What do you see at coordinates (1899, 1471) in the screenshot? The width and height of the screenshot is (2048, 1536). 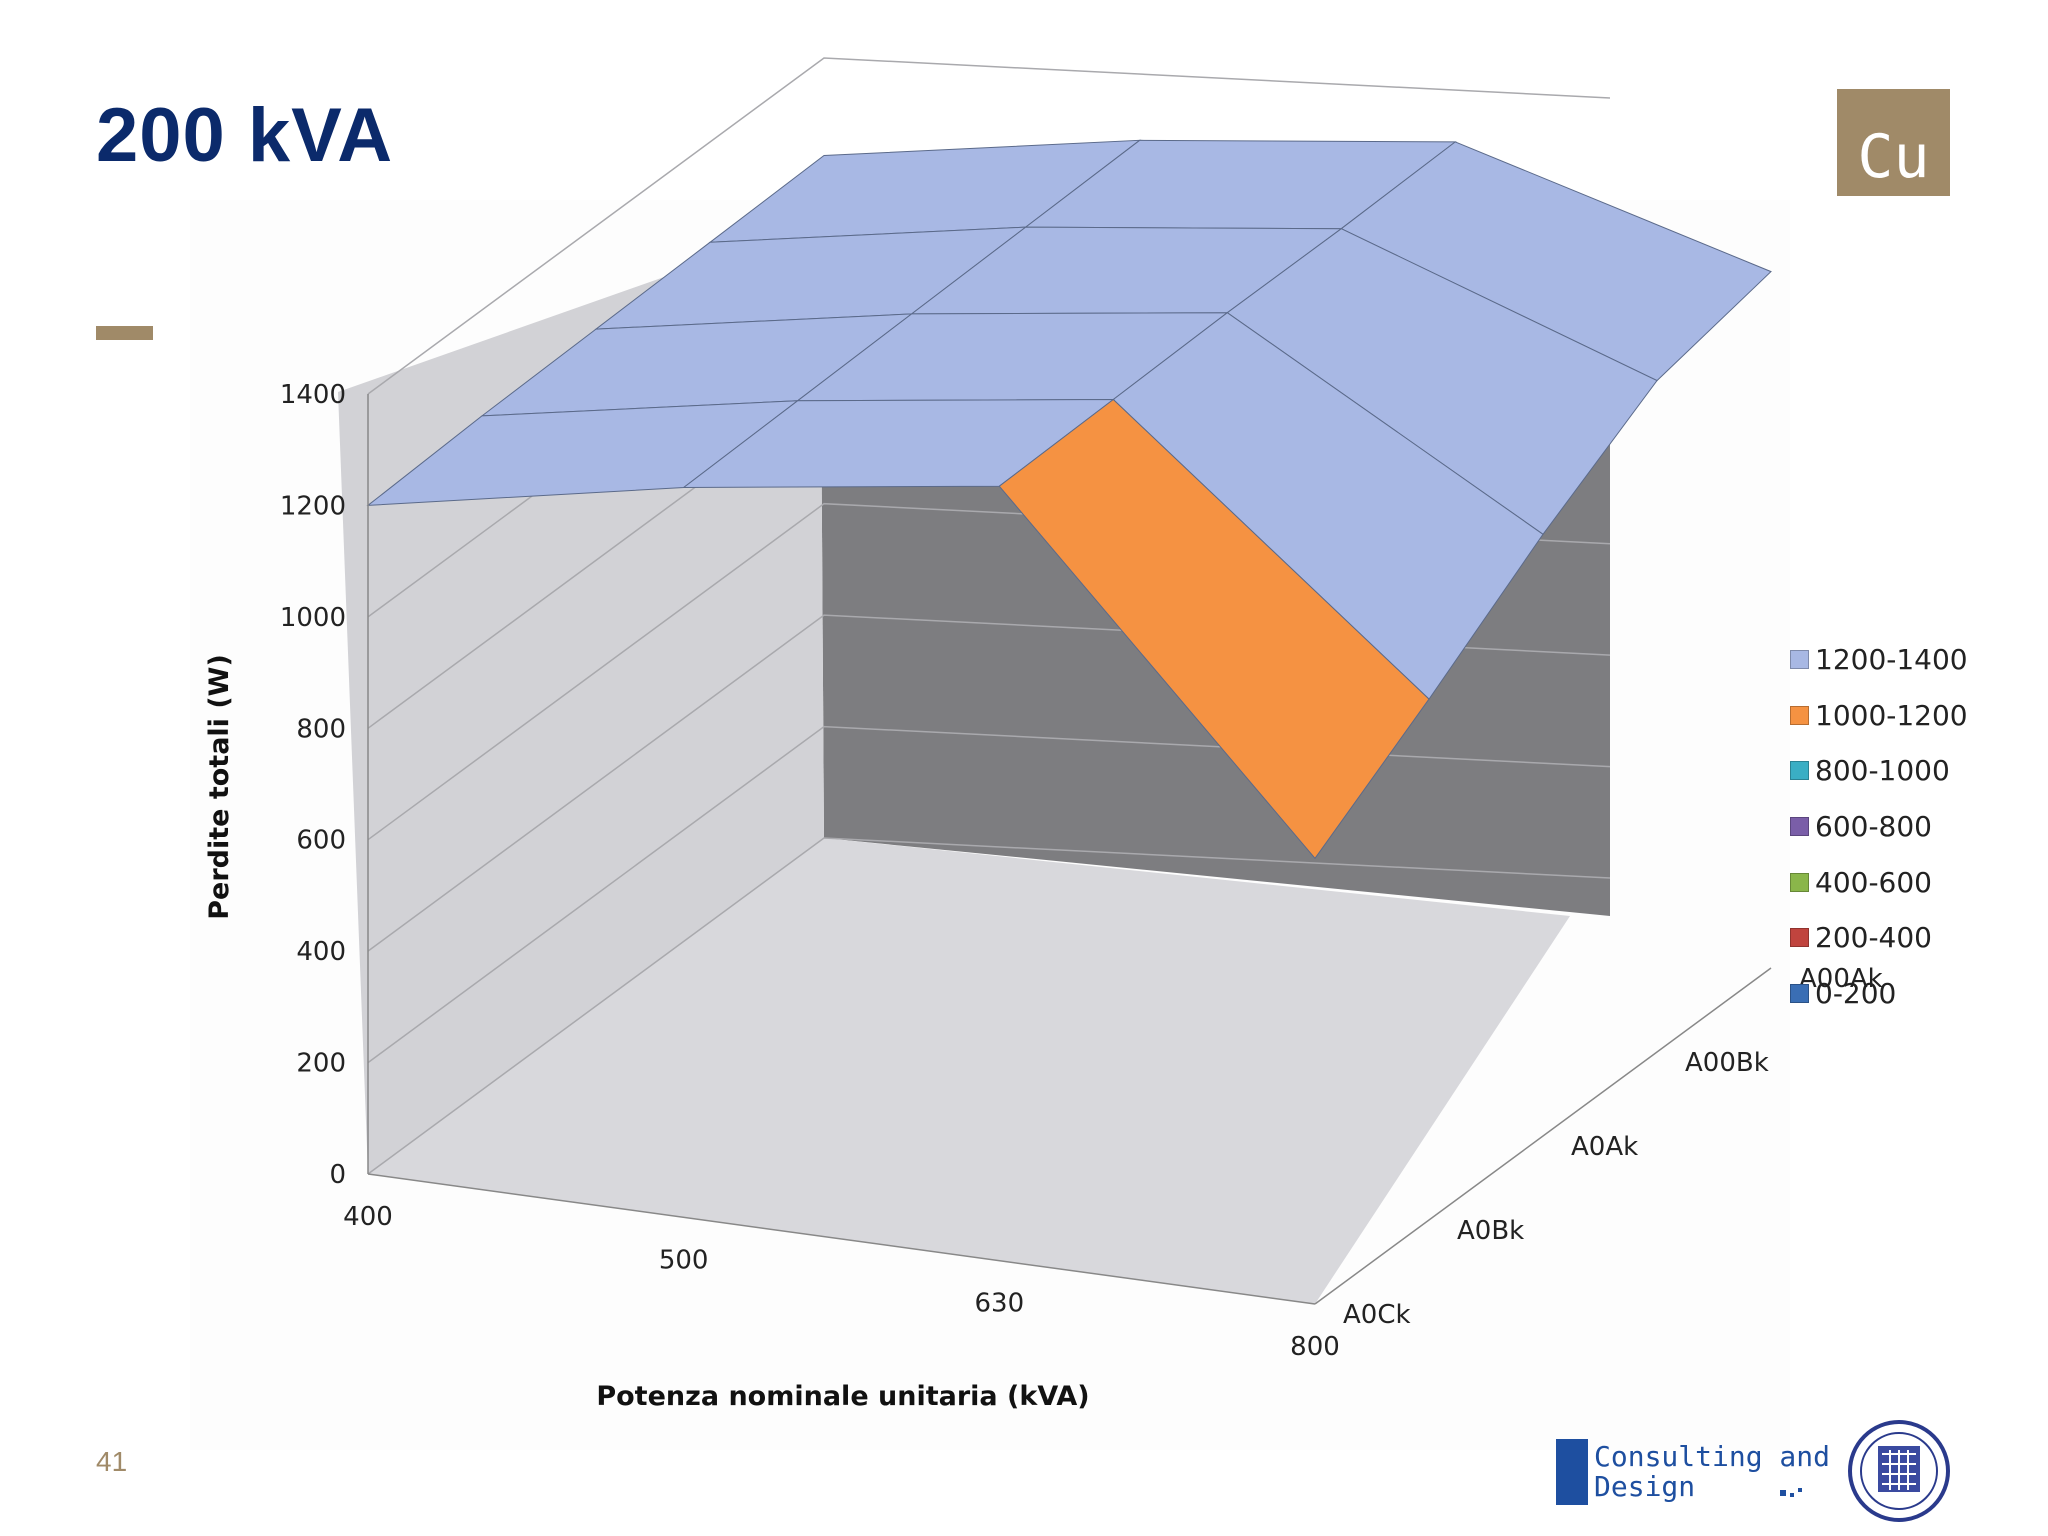 I see `university-seal-icon` at bounding box center [1899, 1471].